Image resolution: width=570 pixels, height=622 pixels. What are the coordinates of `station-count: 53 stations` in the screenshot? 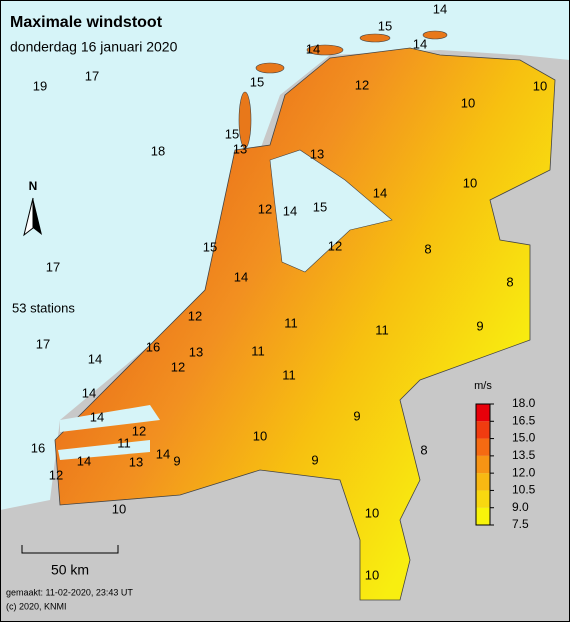 It's located at (43, 307).